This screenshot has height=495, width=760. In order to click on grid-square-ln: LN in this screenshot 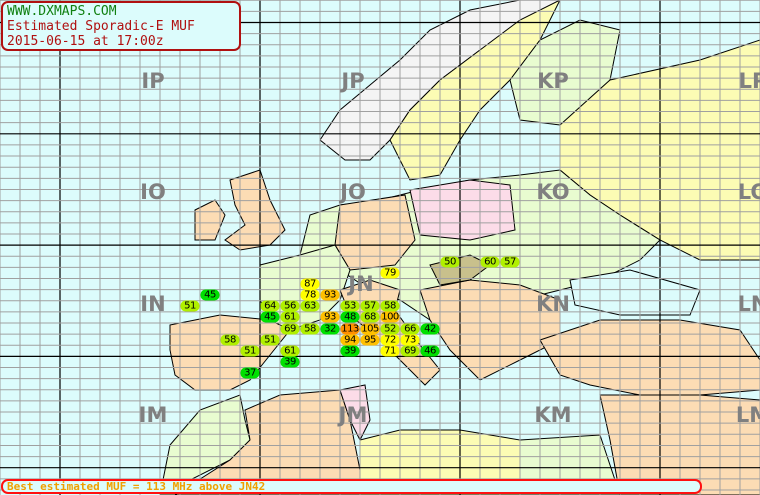, I will do `click(748, 303)`.